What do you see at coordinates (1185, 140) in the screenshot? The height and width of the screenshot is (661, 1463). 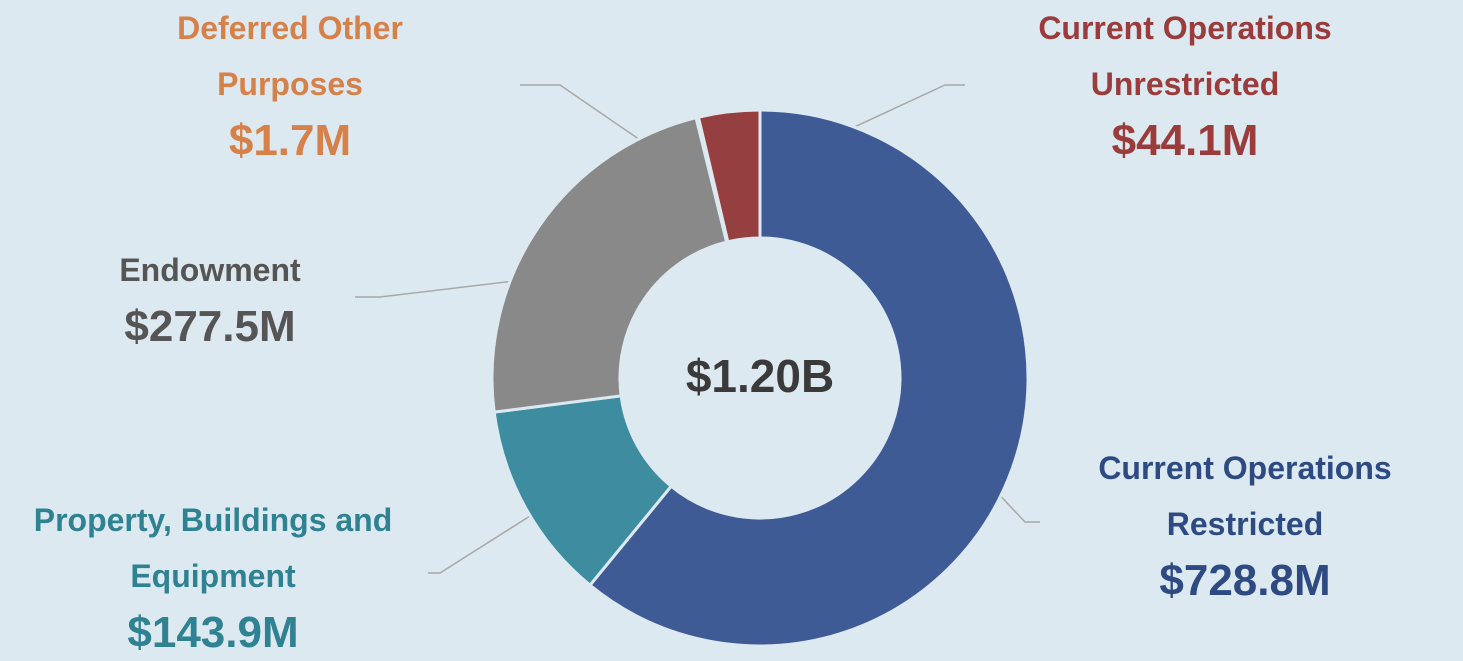 I see `value-label: $44.1M` at bounding box center [1185, 140].